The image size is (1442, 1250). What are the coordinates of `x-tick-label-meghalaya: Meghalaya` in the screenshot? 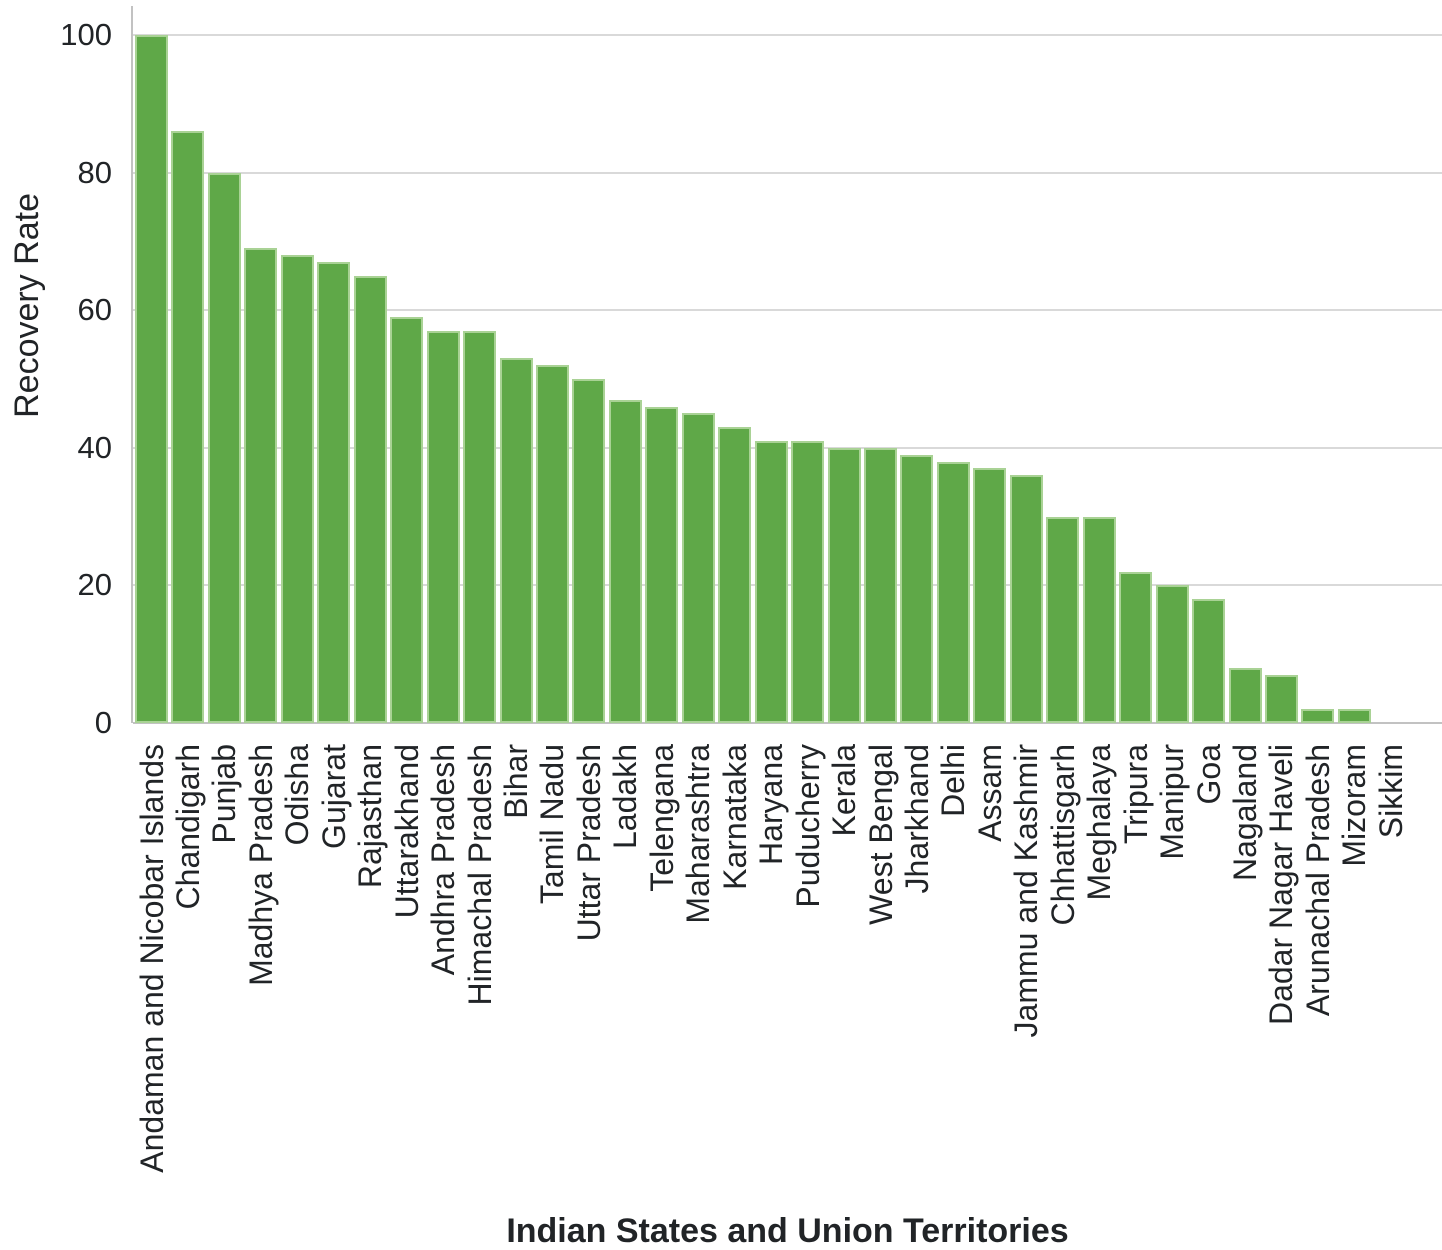 It's located at (1099, 822).